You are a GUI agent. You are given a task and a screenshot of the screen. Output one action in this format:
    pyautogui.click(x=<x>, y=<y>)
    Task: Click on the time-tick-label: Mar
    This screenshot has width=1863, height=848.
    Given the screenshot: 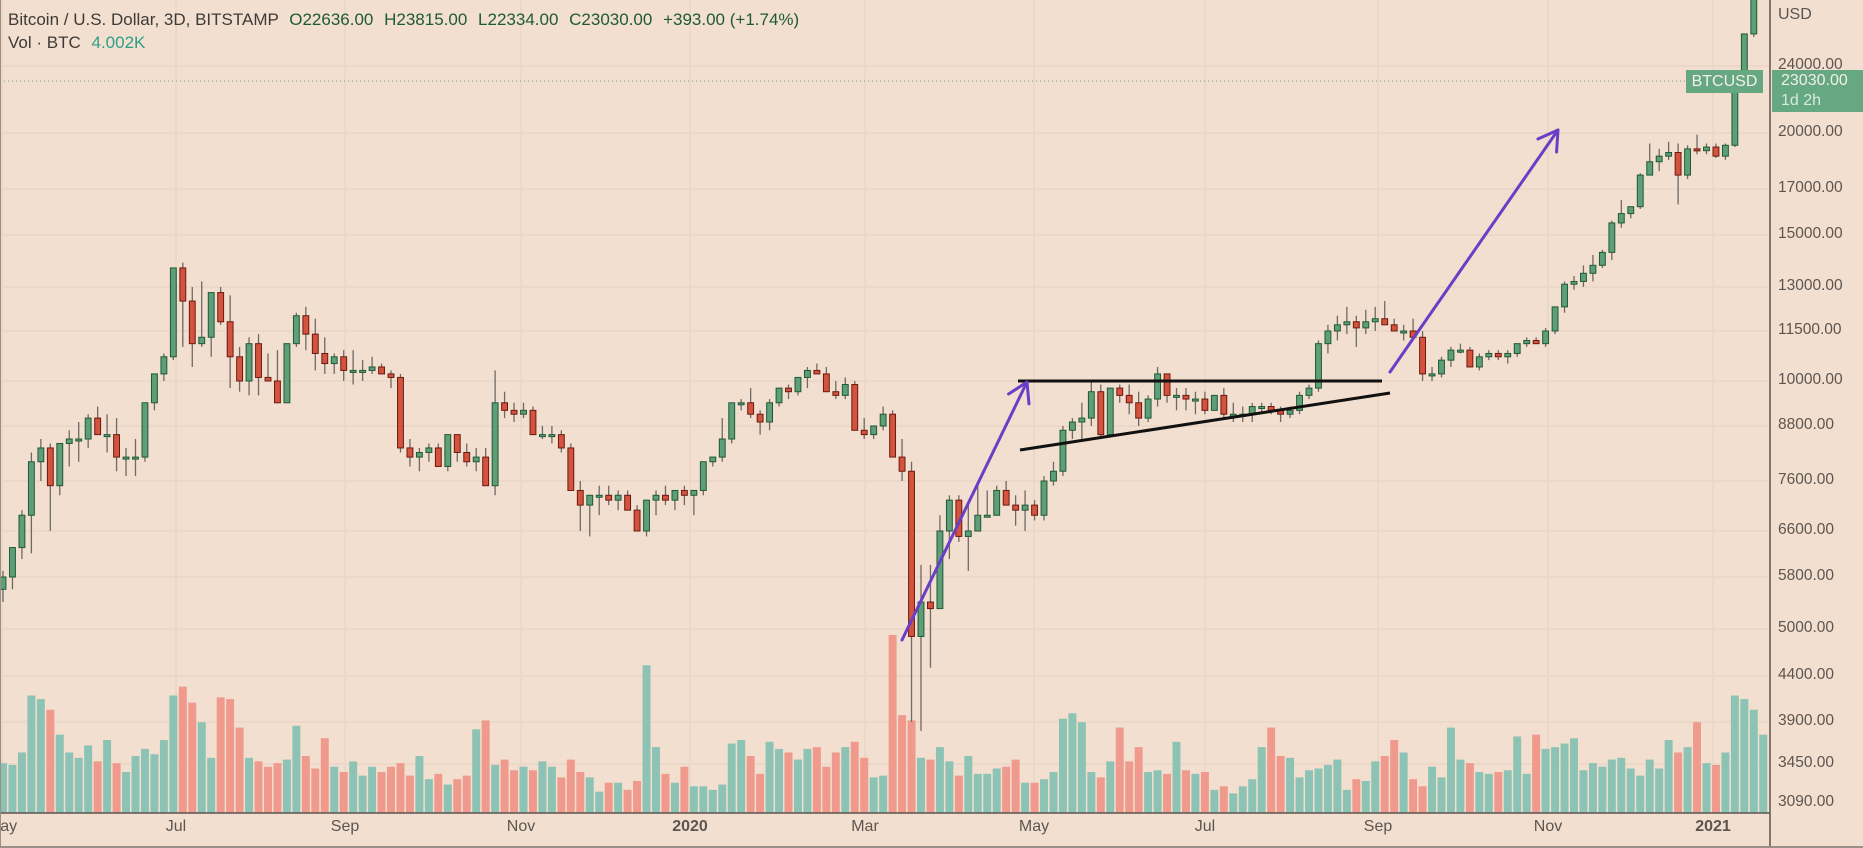 What is the action you would take?
    pyautogui.click(x=865, y=826)
    